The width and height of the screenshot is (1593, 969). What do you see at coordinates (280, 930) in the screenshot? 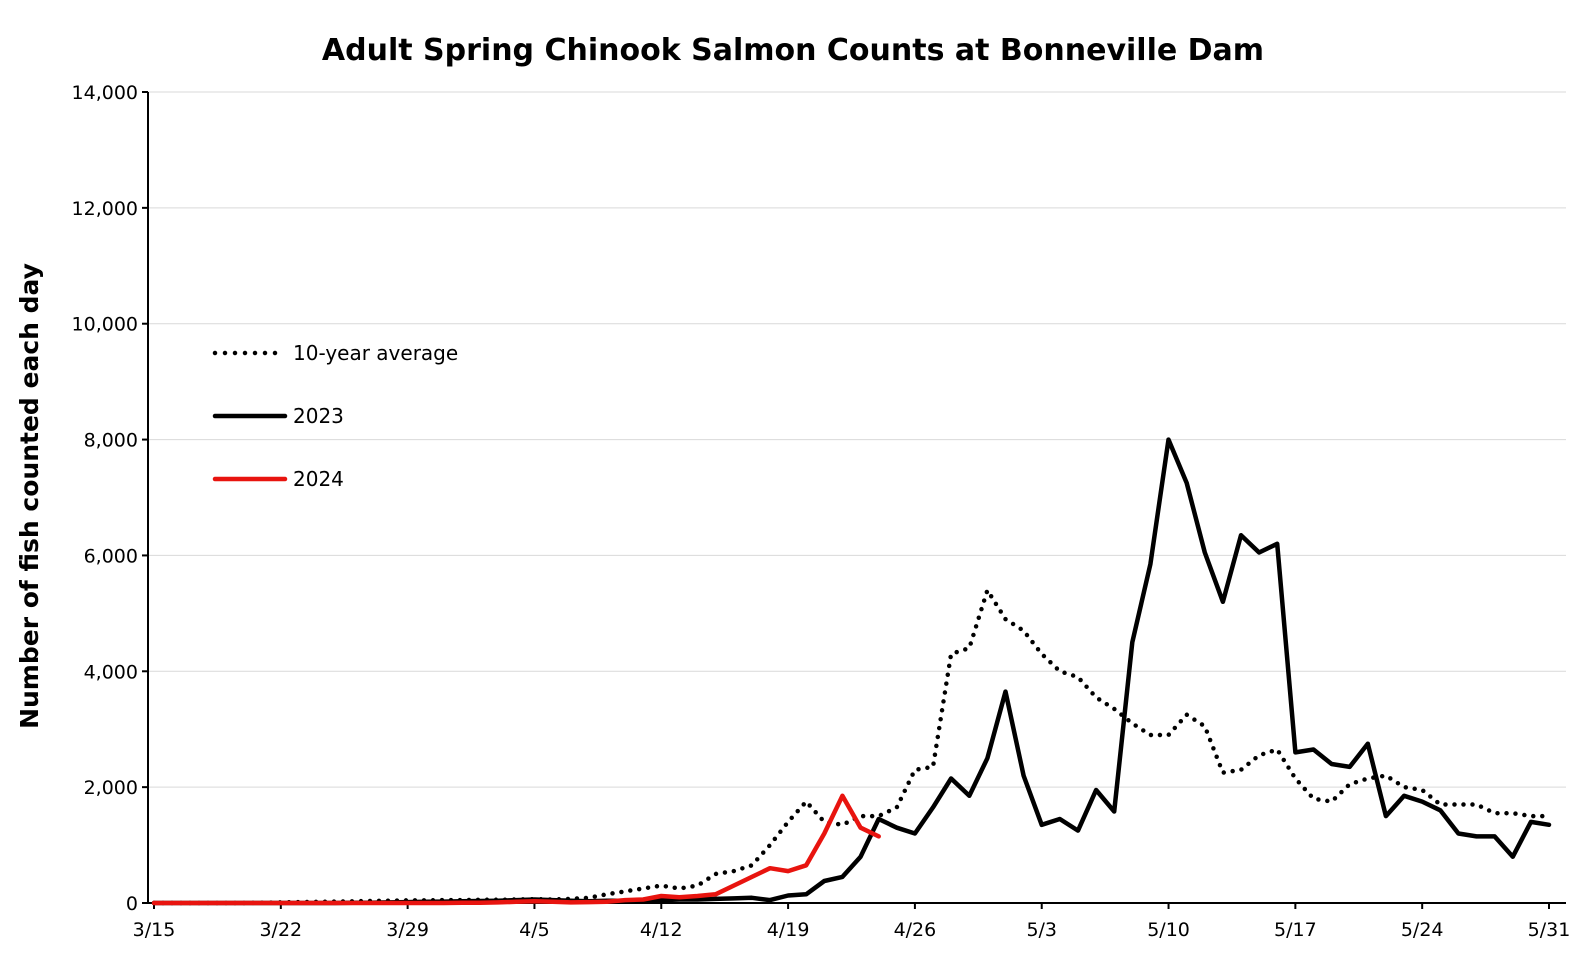
I see `x-tick-label: 3/22` at bounding box center [280, 930].